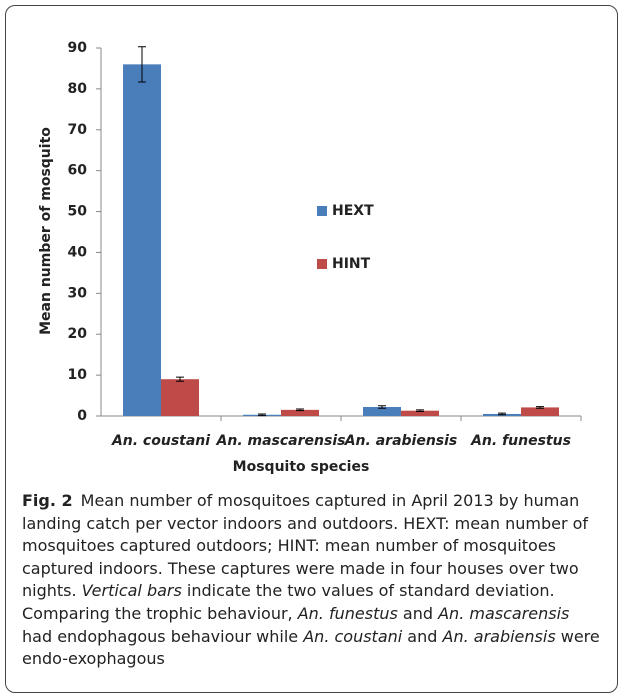 Image resolution: width=625 pixels, height=700 pixels. What do you see at coordinates (281, 441) in the screenshot?
I see `x-tick-label: An. mascarensis` at bounding box center [281, 441].